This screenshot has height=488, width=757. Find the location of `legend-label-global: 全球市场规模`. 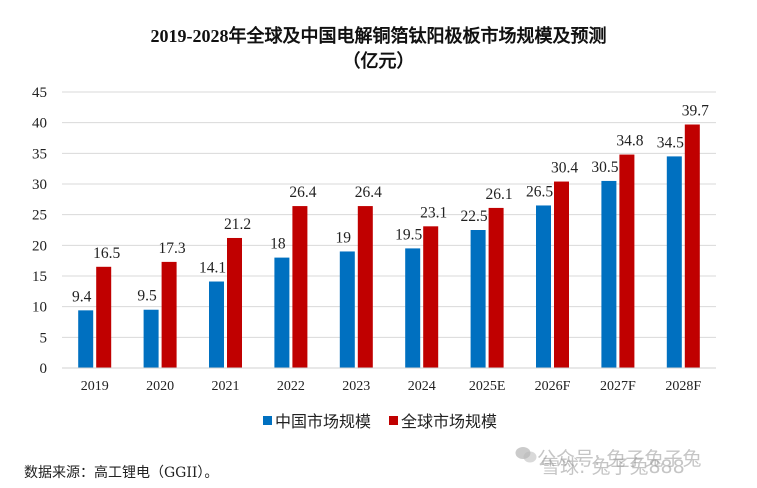

legend-label-global: 全球市场规模 is located at coordinates (449, 421).